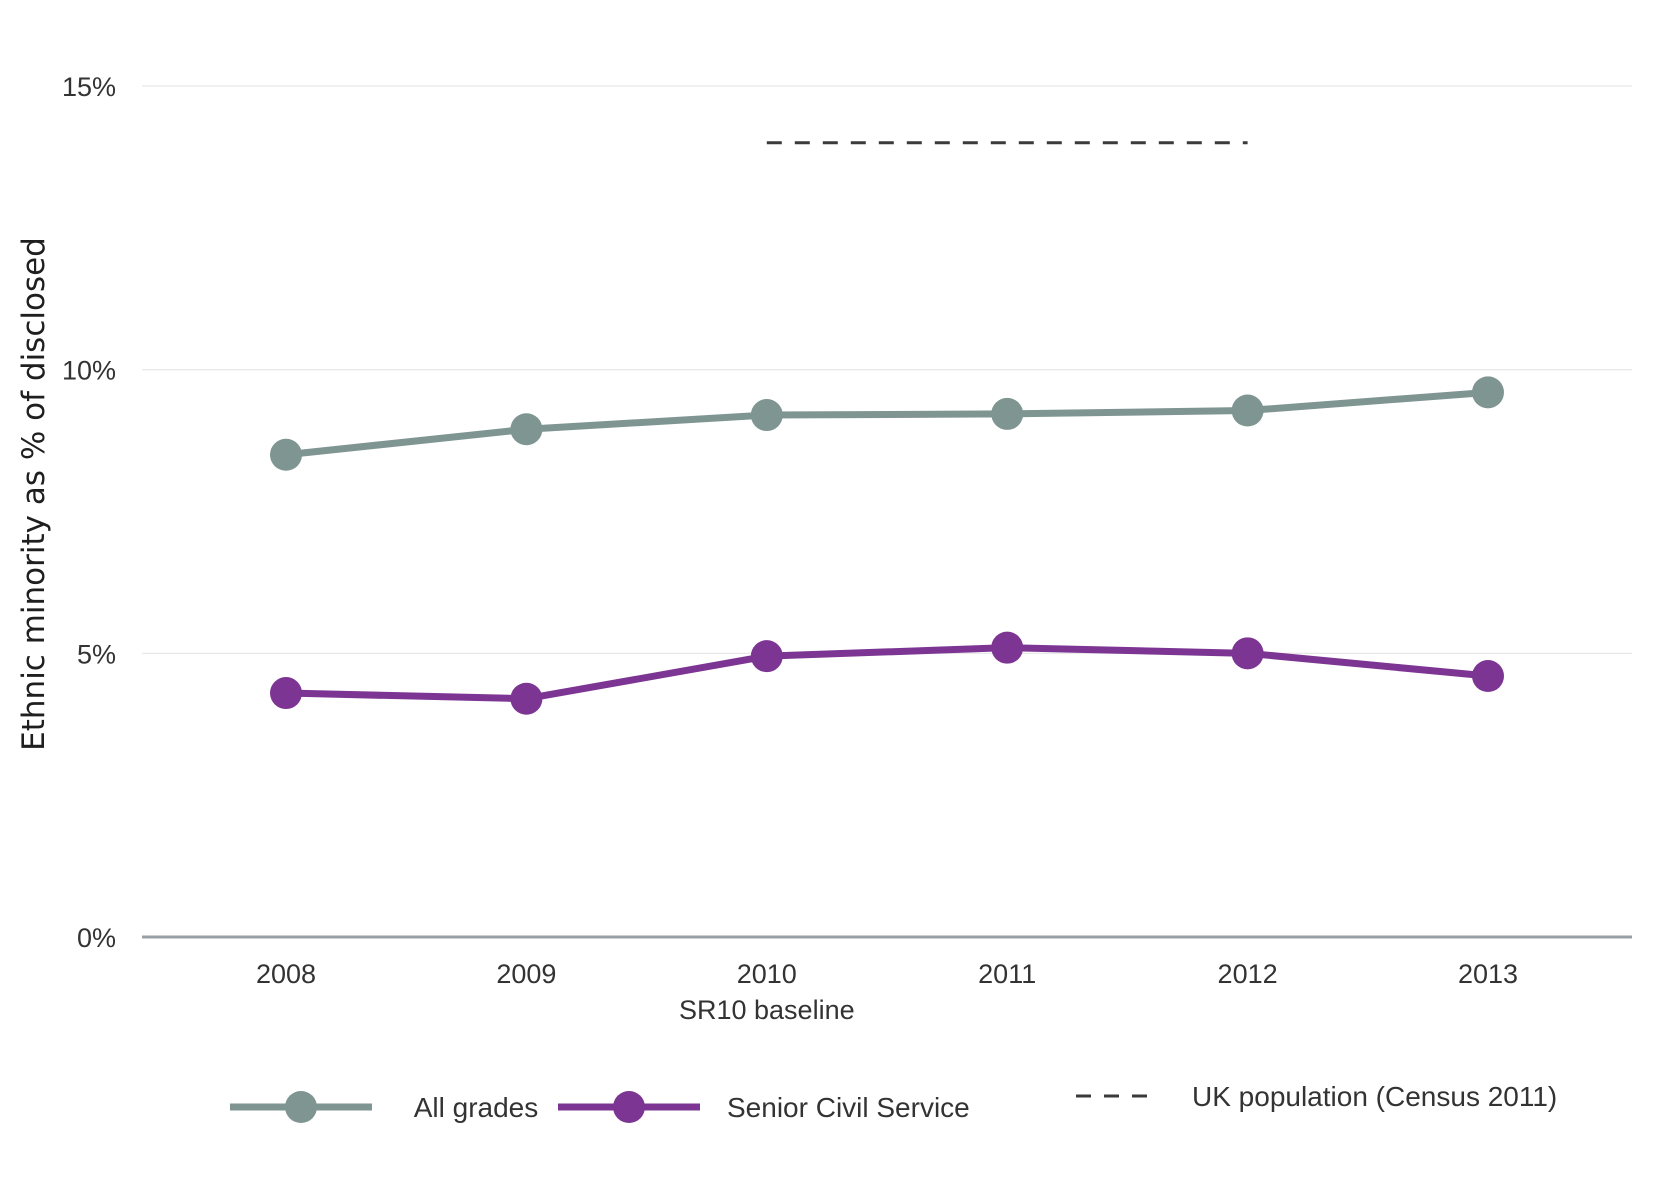 The image size is (1653, 1181). What do you see at coordinates (767, 1010) in the screenshot?
I see `x-tick-sublabel: SR10 baseline` at bounding box center [767, 1010].